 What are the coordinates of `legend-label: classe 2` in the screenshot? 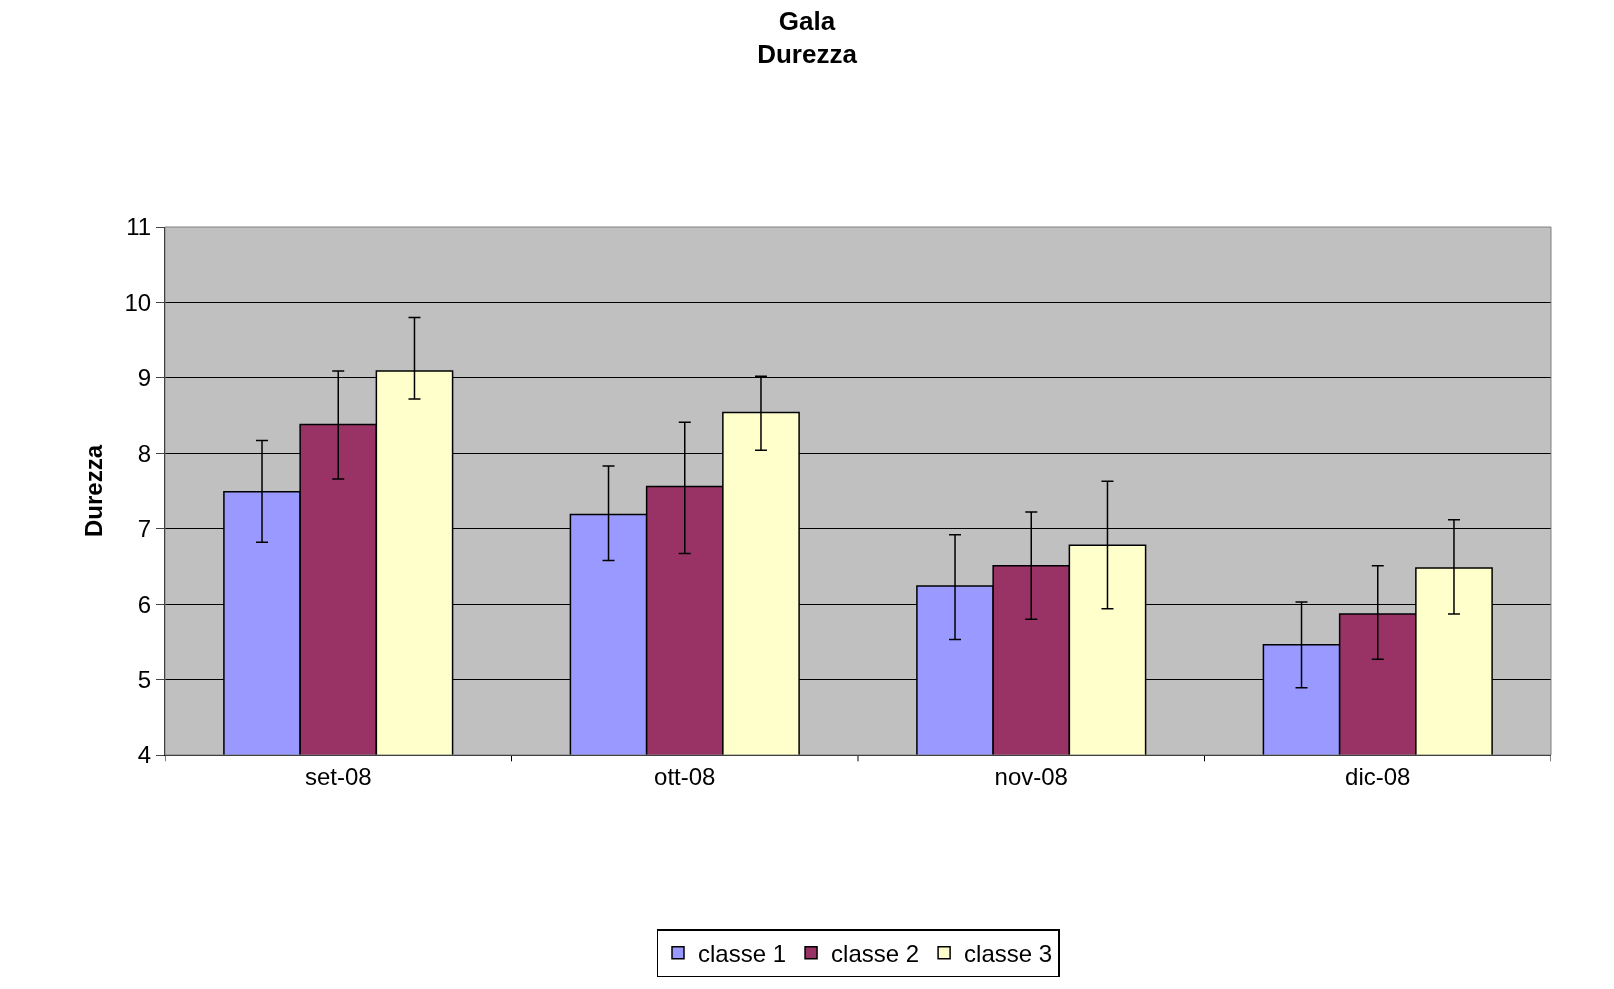 It's located at (875, 954).